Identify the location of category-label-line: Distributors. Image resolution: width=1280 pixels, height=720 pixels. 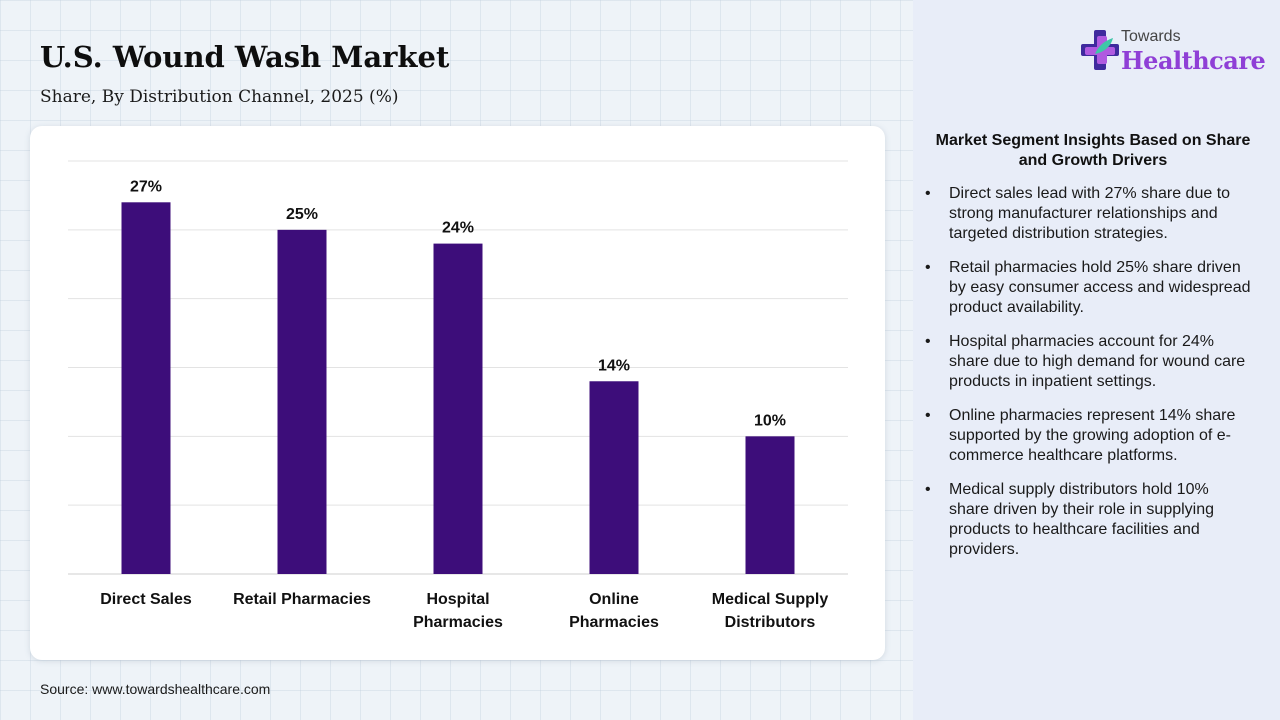
(770, 622).